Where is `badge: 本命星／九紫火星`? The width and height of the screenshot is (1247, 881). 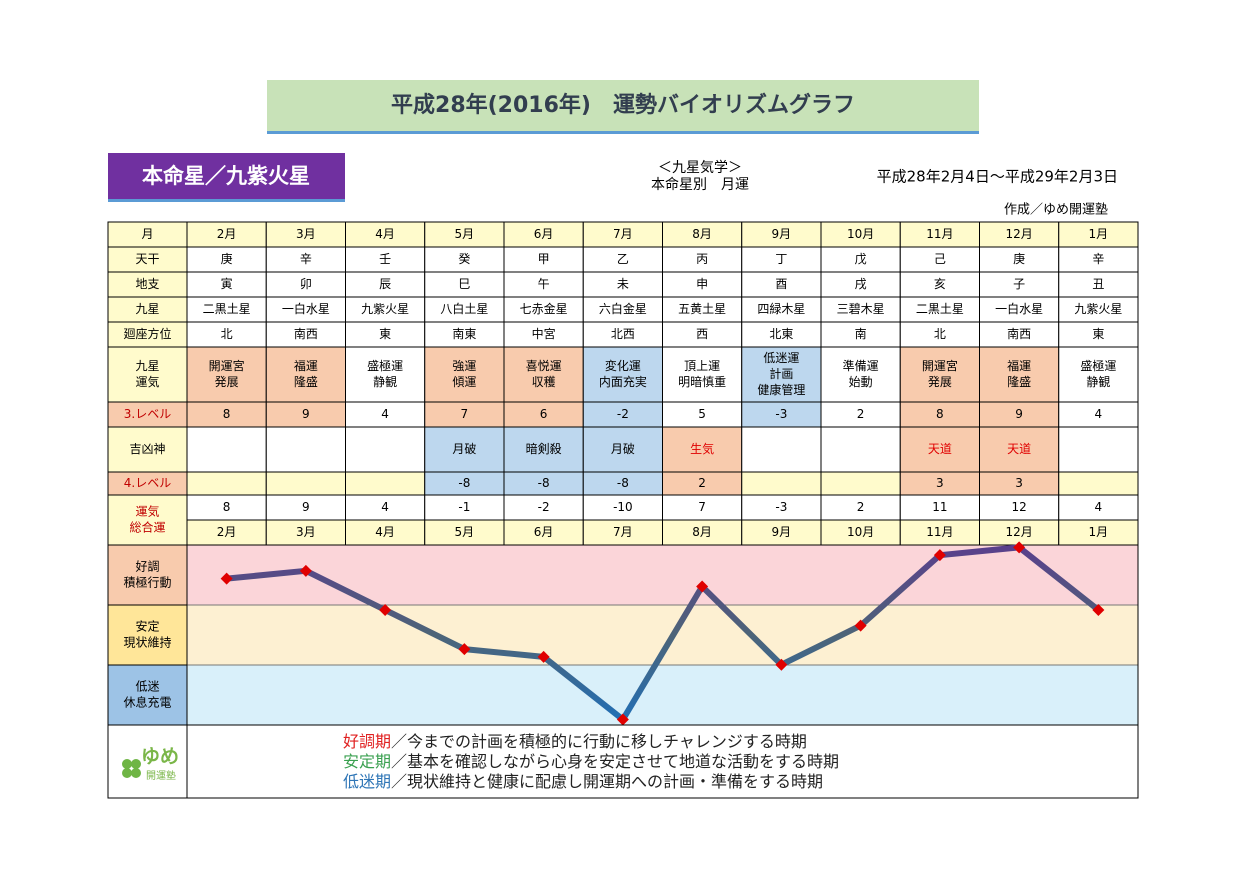
badge: 本命星／九紫火星 is located at coordinates (226, 176).